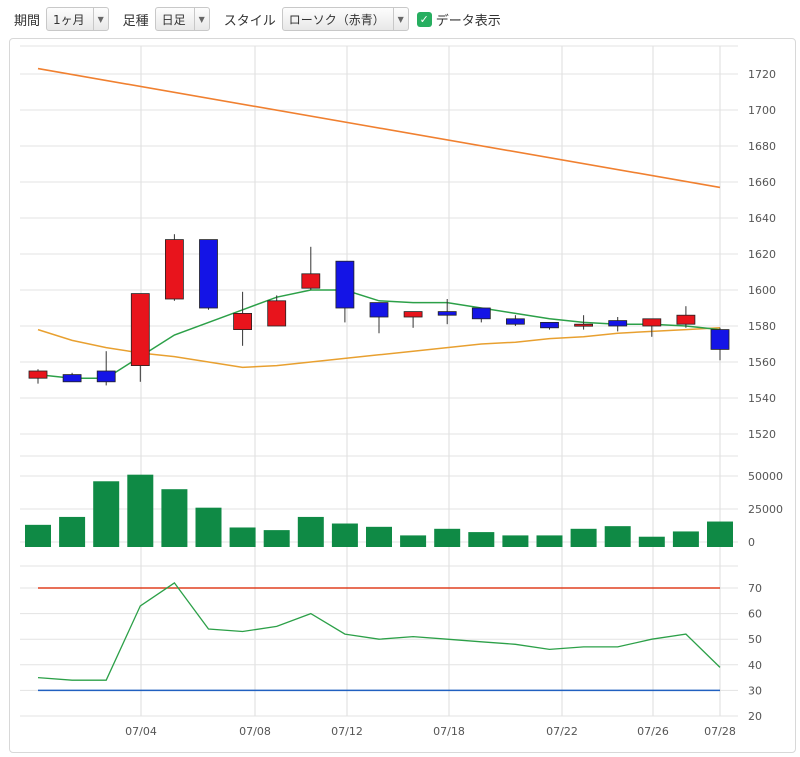 The height and width of the screenshot is (757, 800). I want to click on date-tick-label: 07/12, so click(347, 731).